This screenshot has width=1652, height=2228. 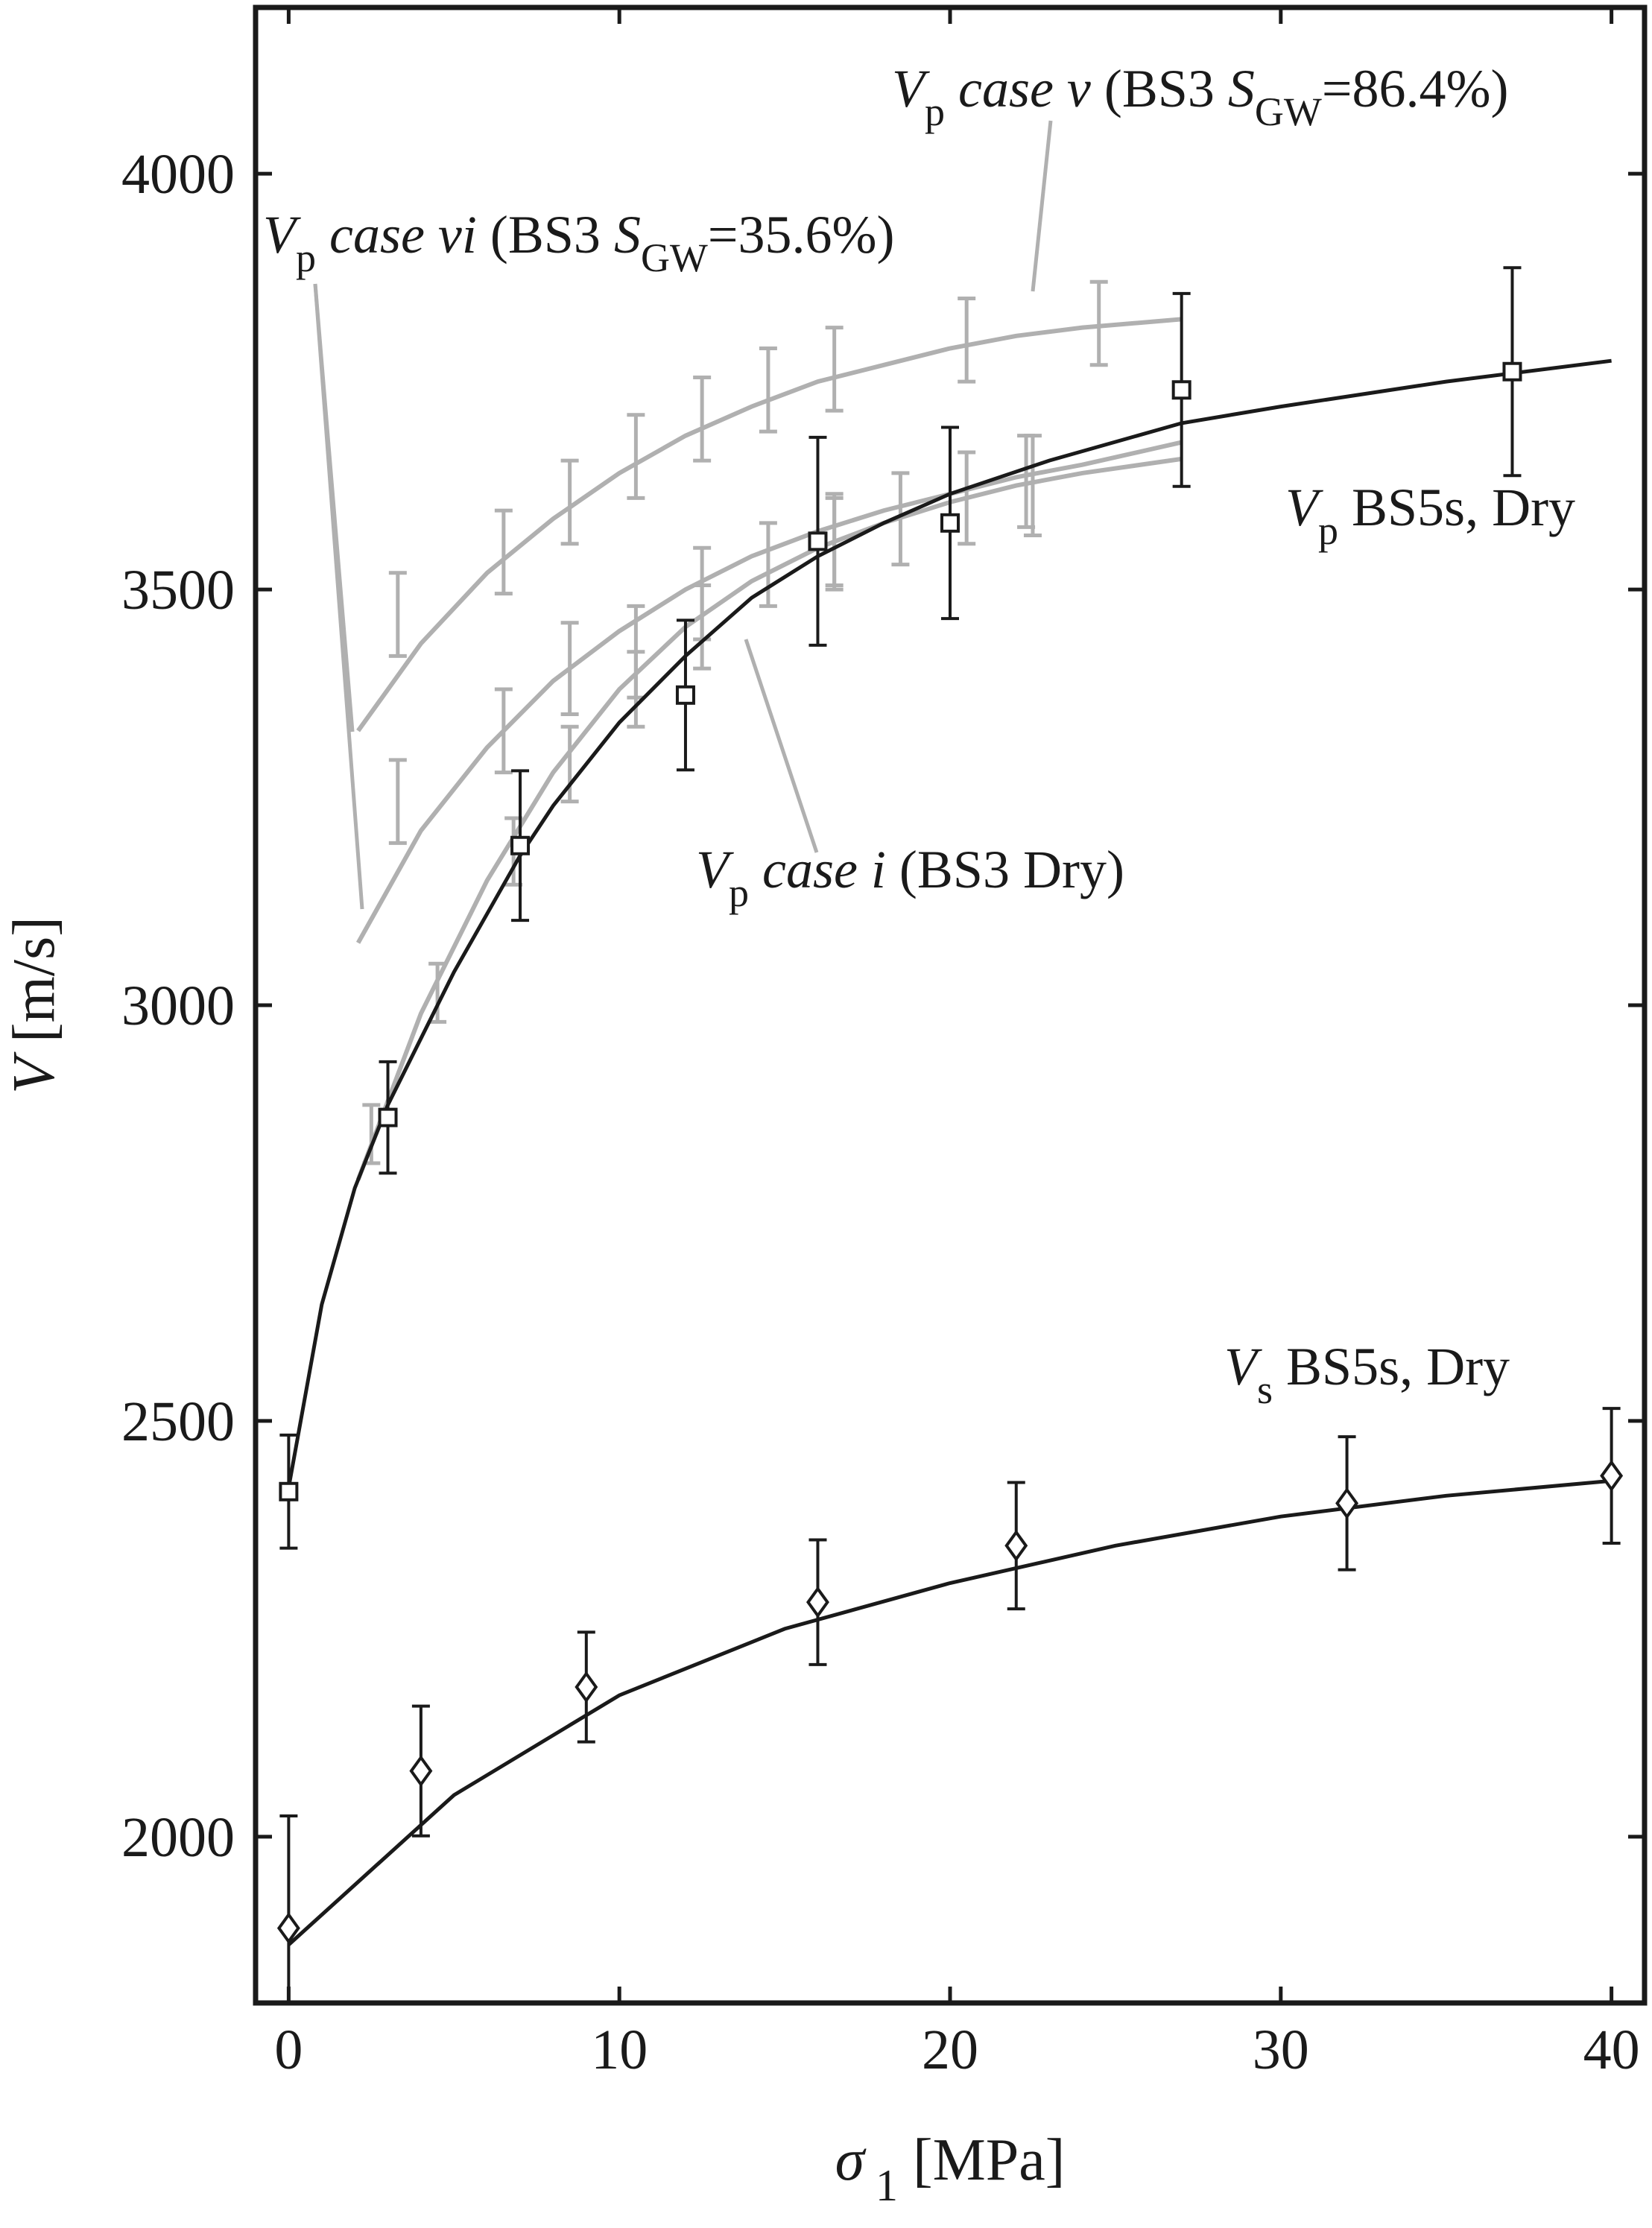 What do you see at coordinates (1415, 89) in the screenshot?
I see `label-part: =86.4%)` at bounding box center [1415, 89].